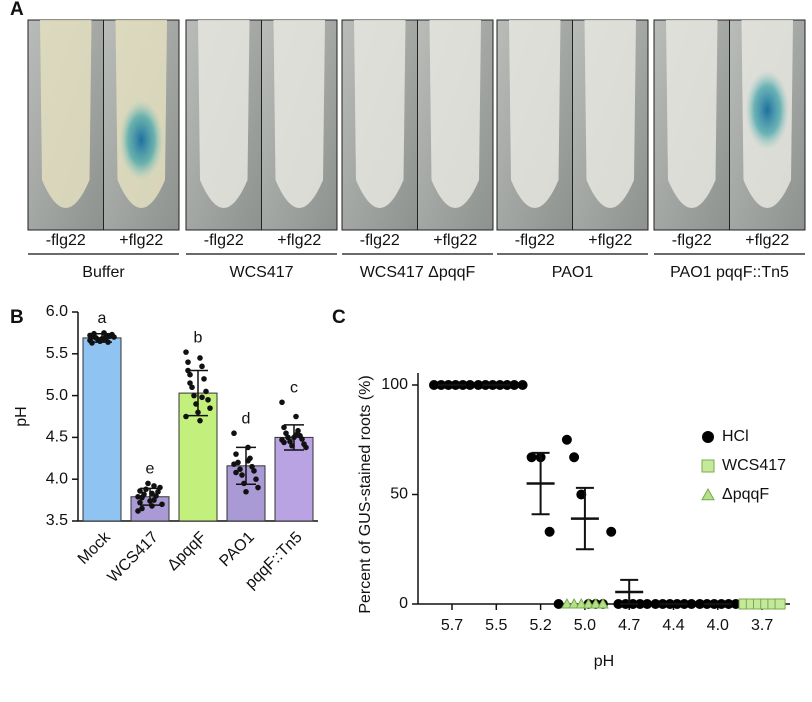  What do you see at coordinates (718, 625) in the screenshot?
I see `x-tick-label: 4.0` at bounding box center [718, 625].